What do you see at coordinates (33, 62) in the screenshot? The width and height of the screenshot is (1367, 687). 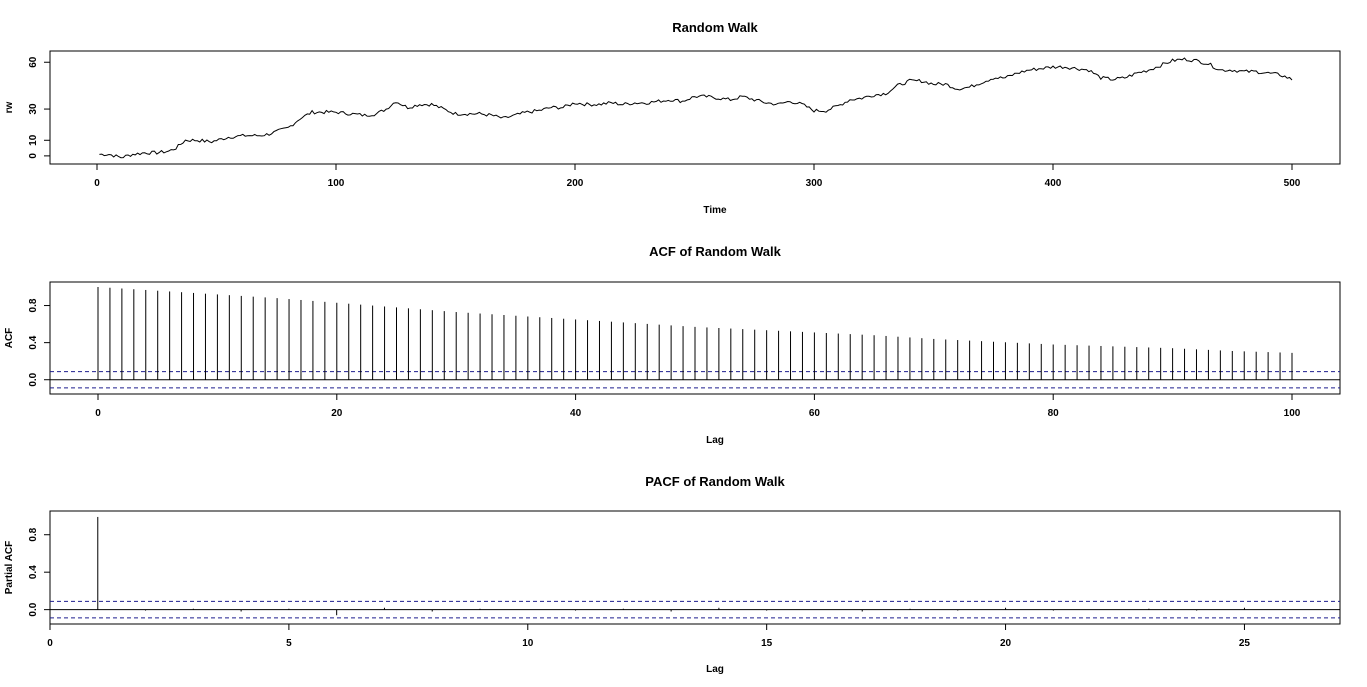 I see `y-tick-label: 60` at bounding box center [33, 62].